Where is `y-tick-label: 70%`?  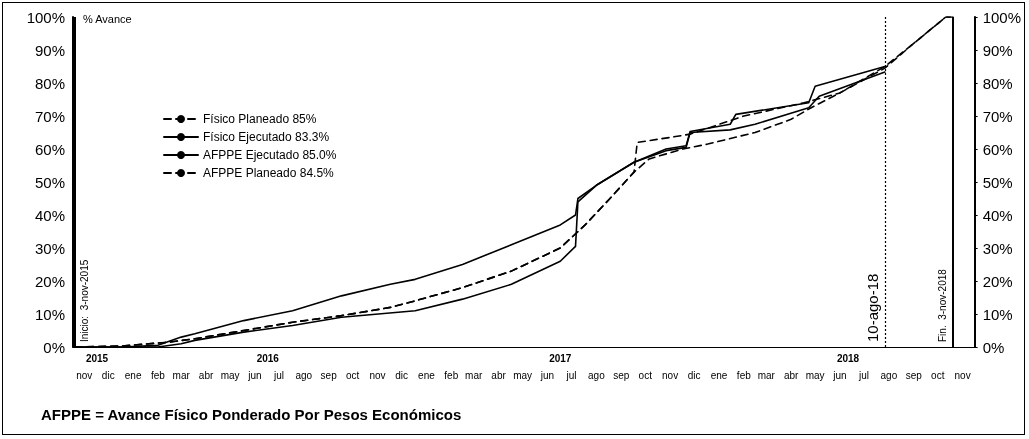 y-tick-label: 70% is located at coordinates (49, 116).